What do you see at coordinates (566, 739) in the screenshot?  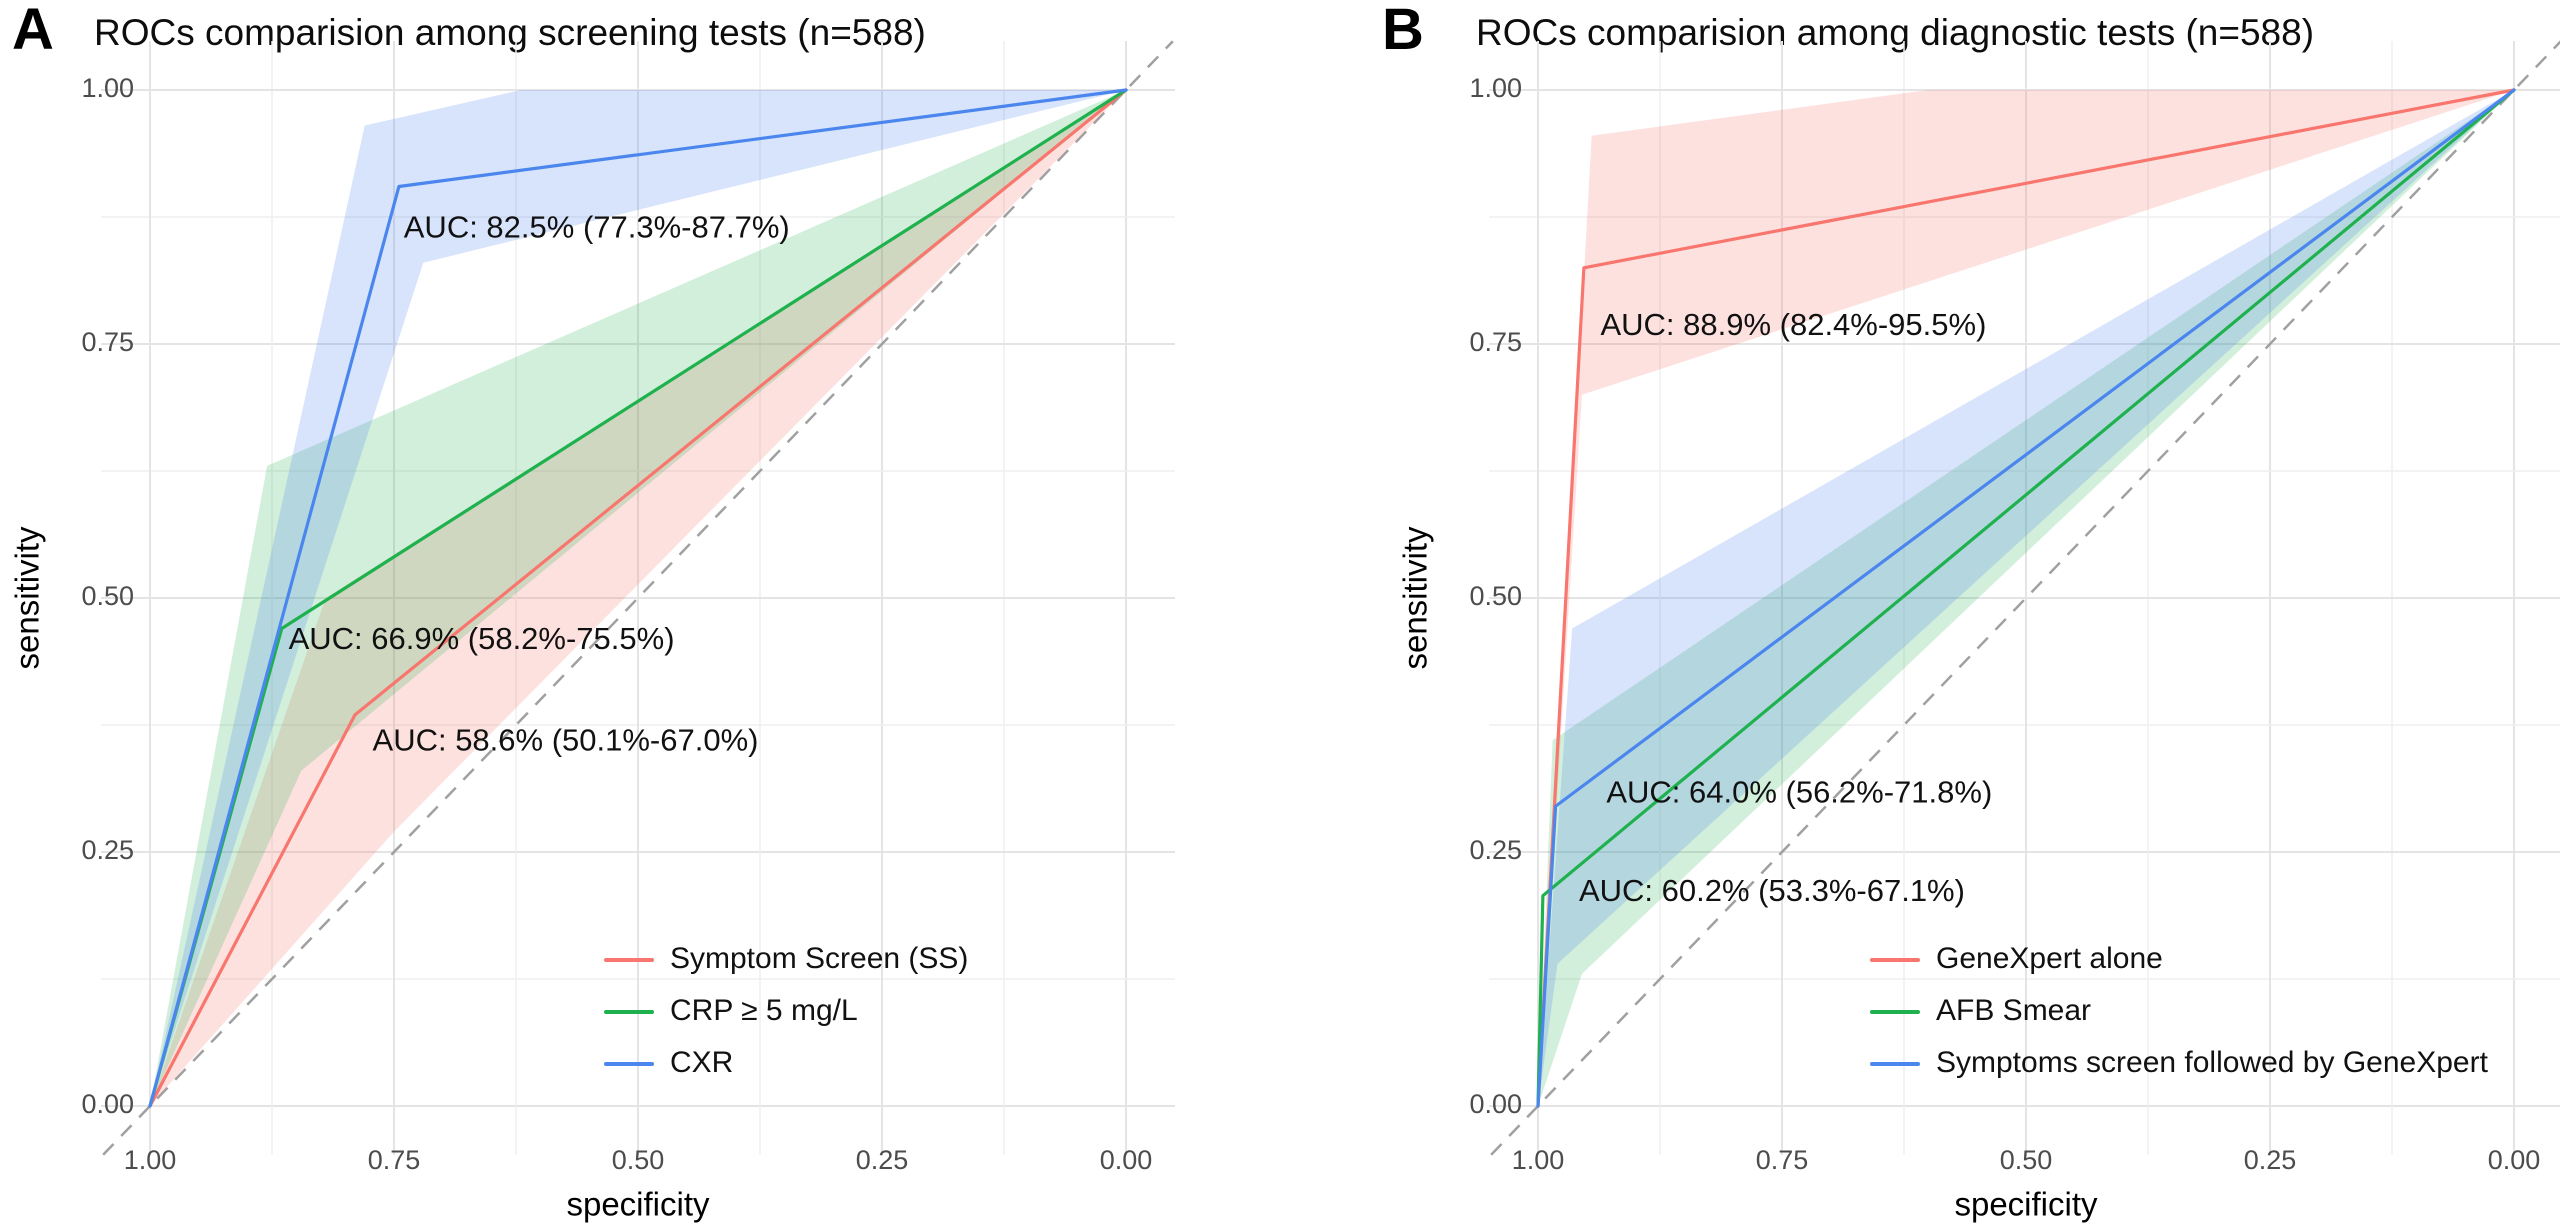 I see `auc-label: AUC: 58.6% (50.1%-67.0%)` at bounding box center [566, 739].